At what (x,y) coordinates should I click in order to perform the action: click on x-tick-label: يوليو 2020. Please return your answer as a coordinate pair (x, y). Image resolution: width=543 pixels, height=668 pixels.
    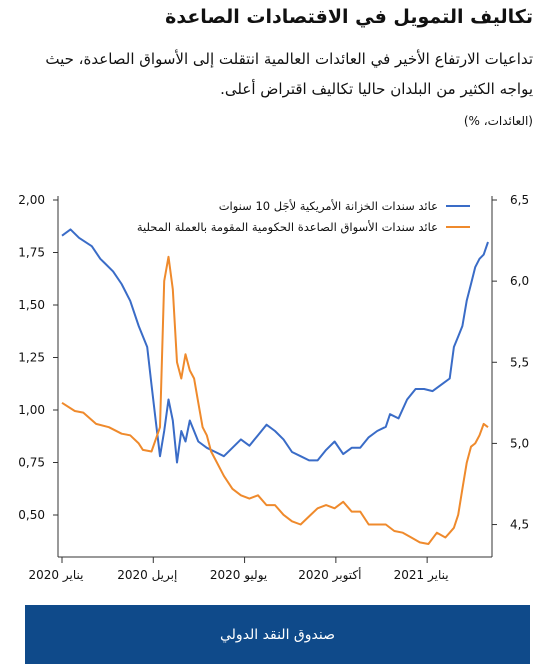
    Looking at the image, I should click on (238, 575).